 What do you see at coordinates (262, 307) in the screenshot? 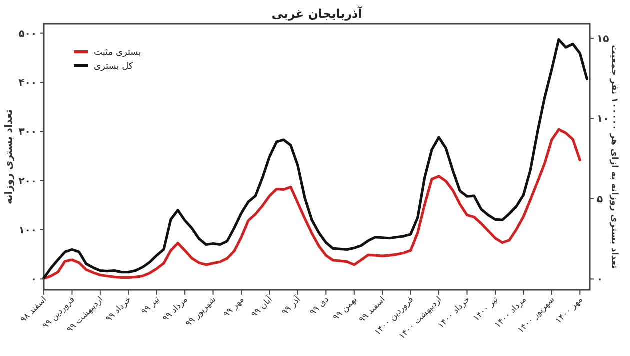
I see `x-tick-label: آبان ۹۹` at bounding box center [262, 307].